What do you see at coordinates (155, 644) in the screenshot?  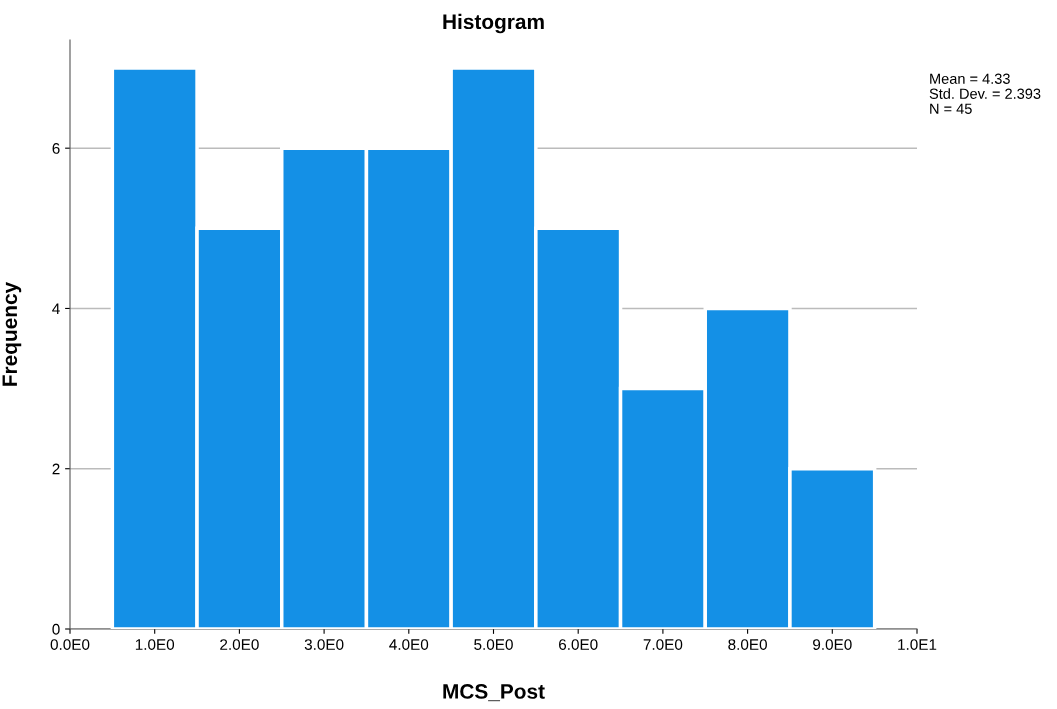 I see `x-tick-label: 1.0E0` at bounding box center [155, 644].